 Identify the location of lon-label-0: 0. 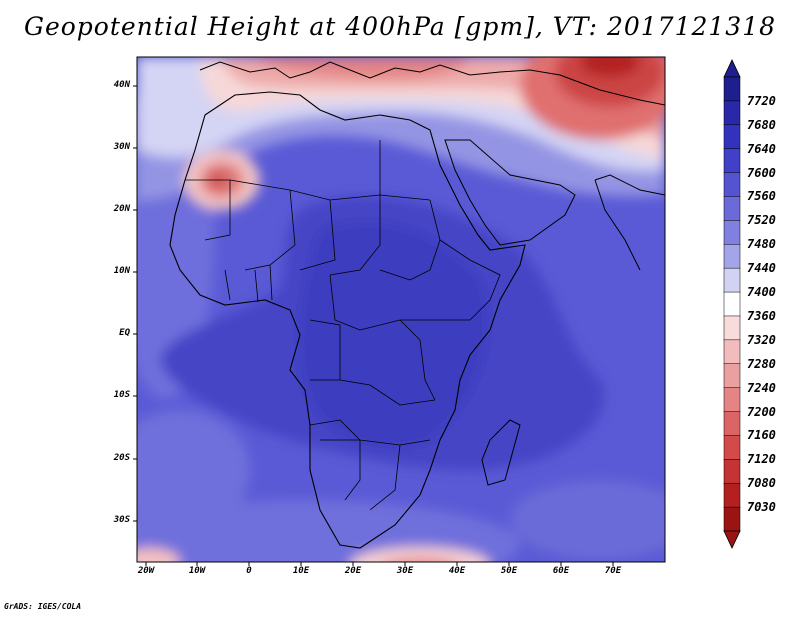
(249, 571).